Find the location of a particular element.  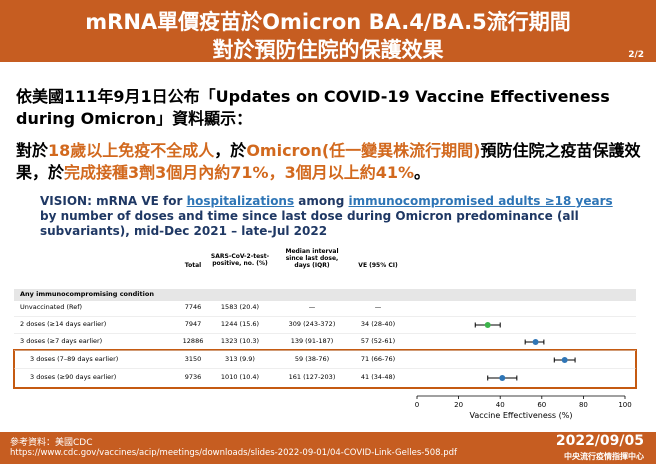

text-segment: 18歲以上免疫不全成人 is located at coordinates (131, 150).